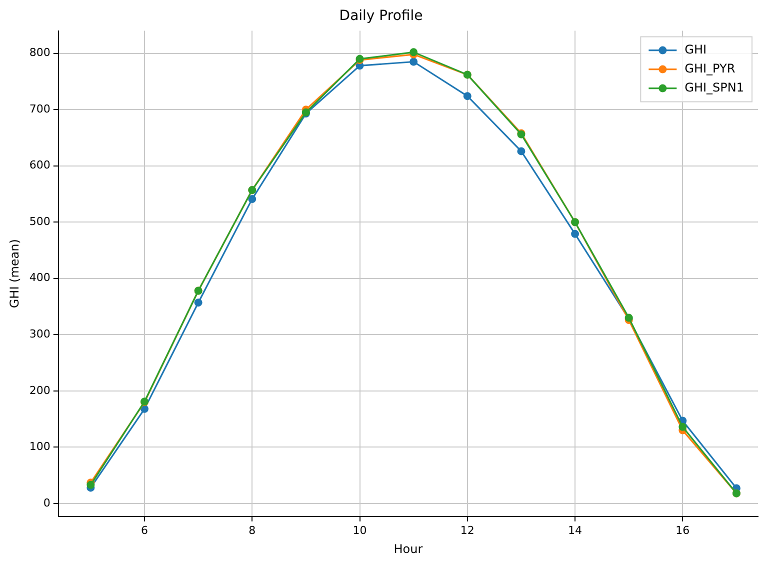 The height and width of the screenshot is (563, 762). What do you see at coordinates (381, 16) in the screenshot?
I see `chart-title: Daily Profile` at bounding box center [381, 16].